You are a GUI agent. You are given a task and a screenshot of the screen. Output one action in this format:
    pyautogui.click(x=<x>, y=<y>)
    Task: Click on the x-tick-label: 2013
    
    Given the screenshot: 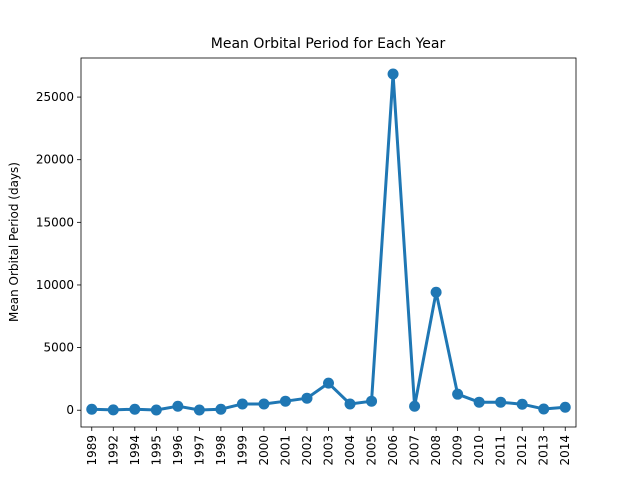 What is the action you would take?
    pyautogui.click(x=544, y=450)
    